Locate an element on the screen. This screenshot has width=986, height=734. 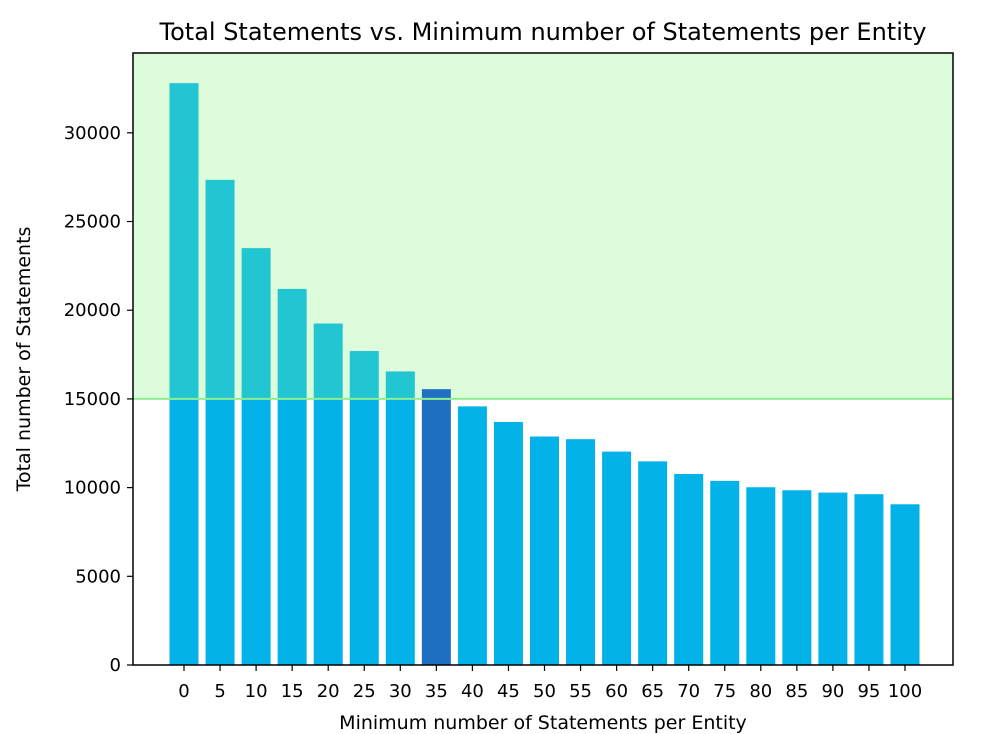
bar-20-above-threshold is located at coordinates (328, 361).